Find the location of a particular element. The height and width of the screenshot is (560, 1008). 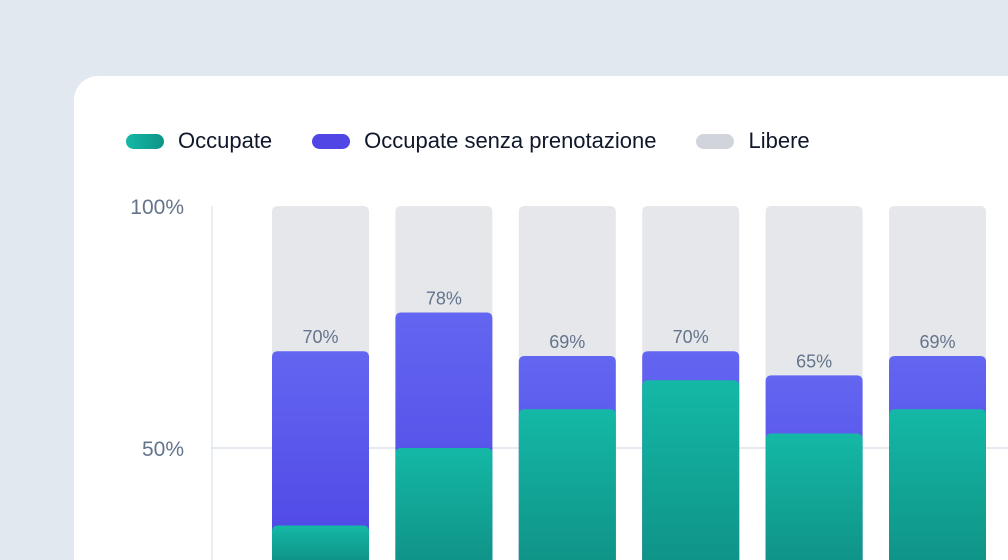

bar-total-label-5: 65% is located at coordinates (814, 361).